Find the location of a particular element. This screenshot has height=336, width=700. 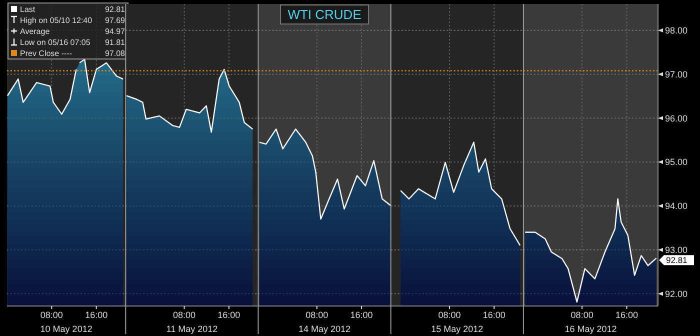

x-axis-title: 14 May 2012 is located at coordinates (324, 329).